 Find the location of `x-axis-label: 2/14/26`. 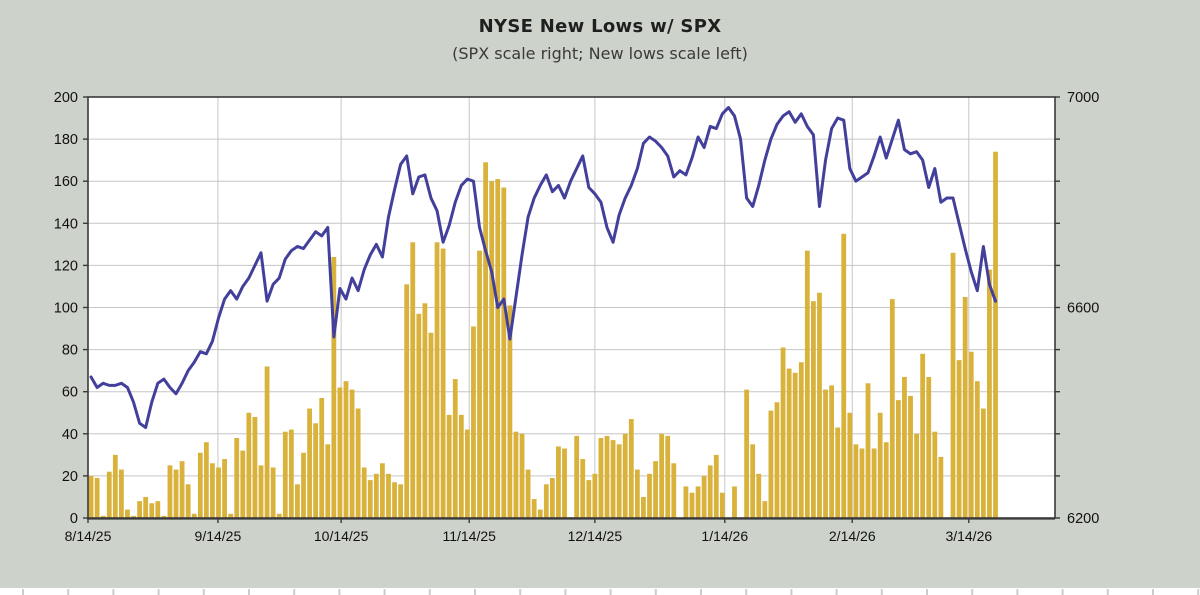

x-axis-label: 2/14/26 is located at coordinates (852, 536).